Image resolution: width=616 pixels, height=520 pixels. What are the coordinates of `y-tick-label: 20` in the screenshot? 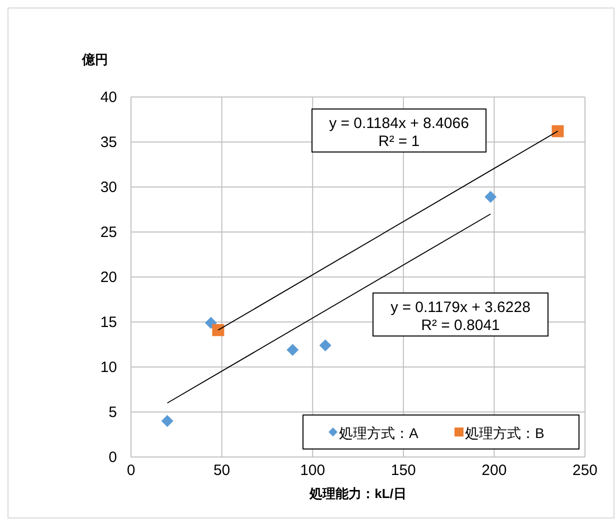 It's located at (108, 277).